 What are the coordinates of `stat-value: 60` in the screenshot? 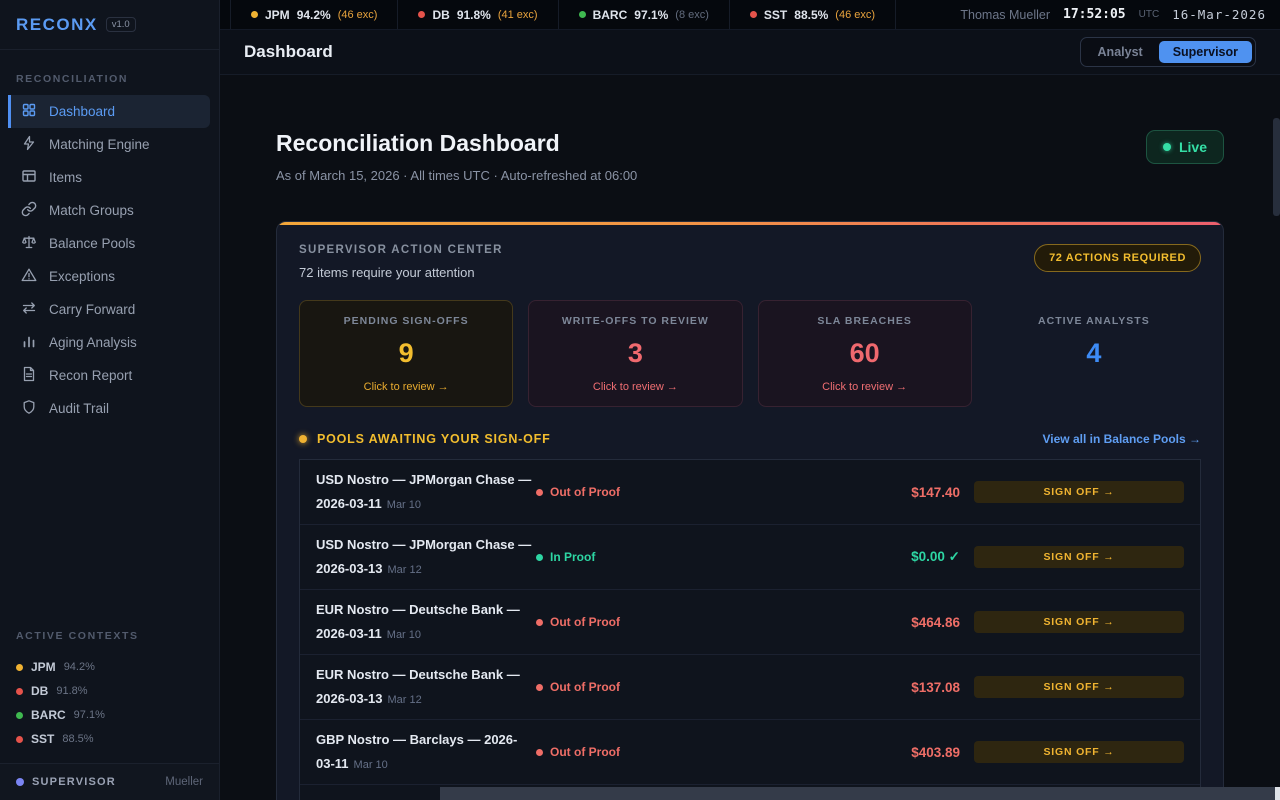 It's located at (864, 353).